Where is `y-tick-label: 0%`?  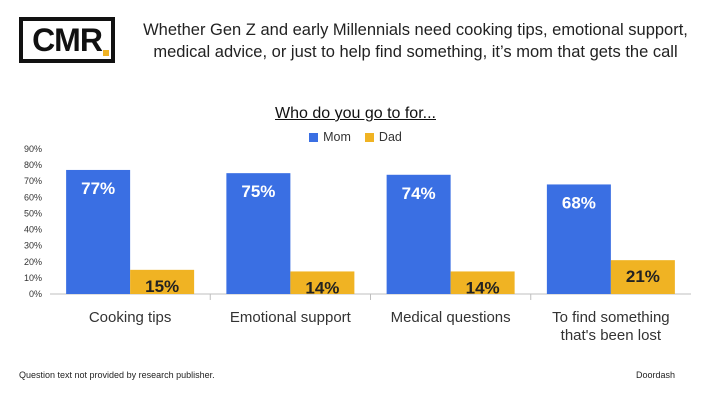
y-tick-label: 0% is located at coordinates (35, 294).